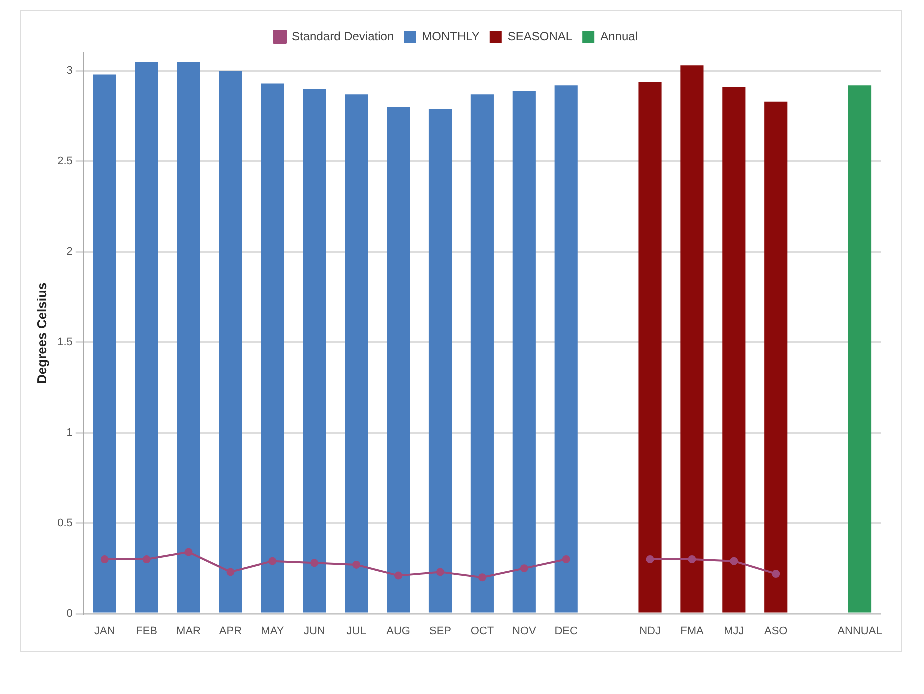 The height and width of the screenshot is (694, 924). Describe the element at coordinates (230, 631) in the screenshot. I see `x-tick-label: APR` at that location.